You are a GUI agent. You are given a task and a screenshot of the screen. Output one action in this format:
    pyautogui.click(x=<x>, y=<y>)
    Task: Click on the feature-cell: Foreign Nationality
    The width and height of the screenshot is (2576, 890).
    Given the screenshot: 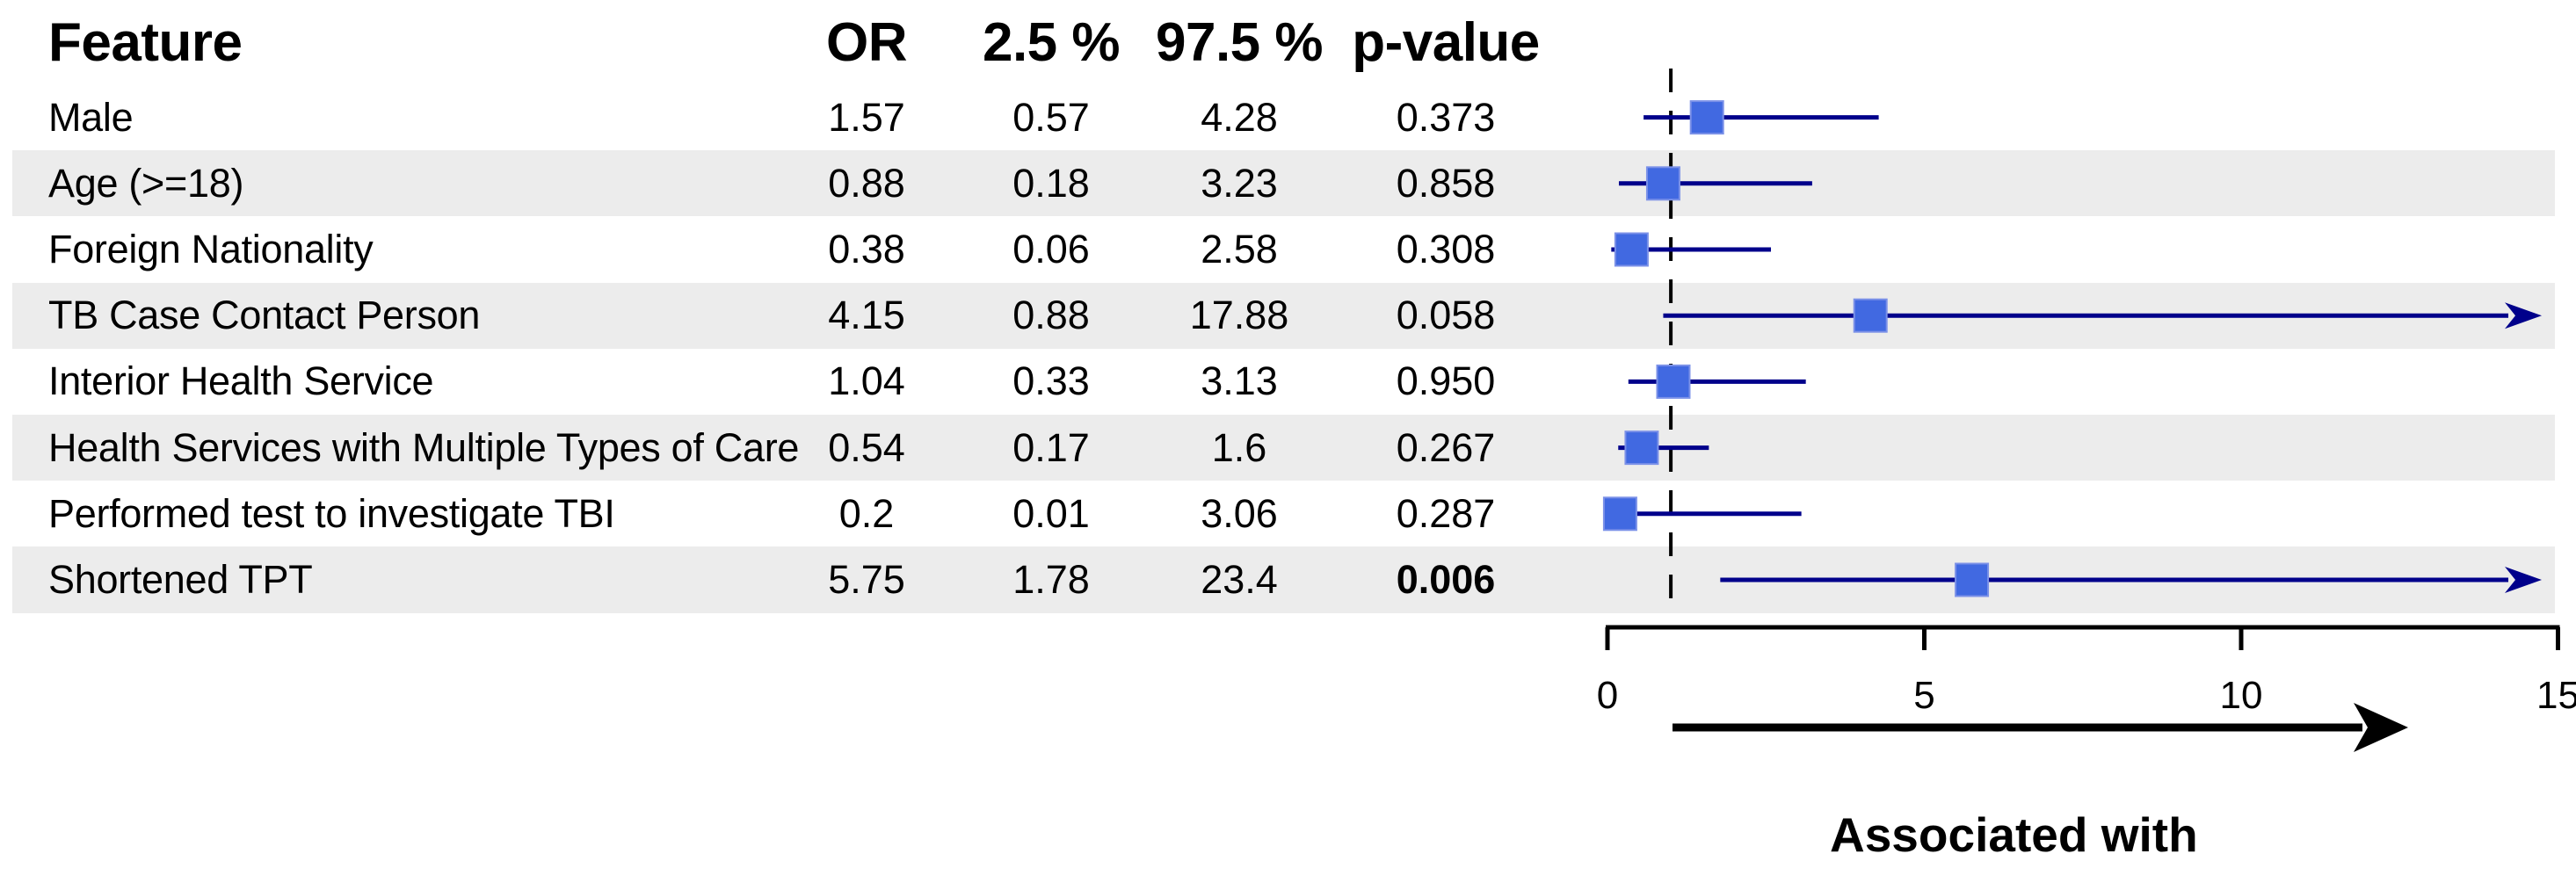 What is the action you would take?
    pyautogui.click(x=211, y=248)
    